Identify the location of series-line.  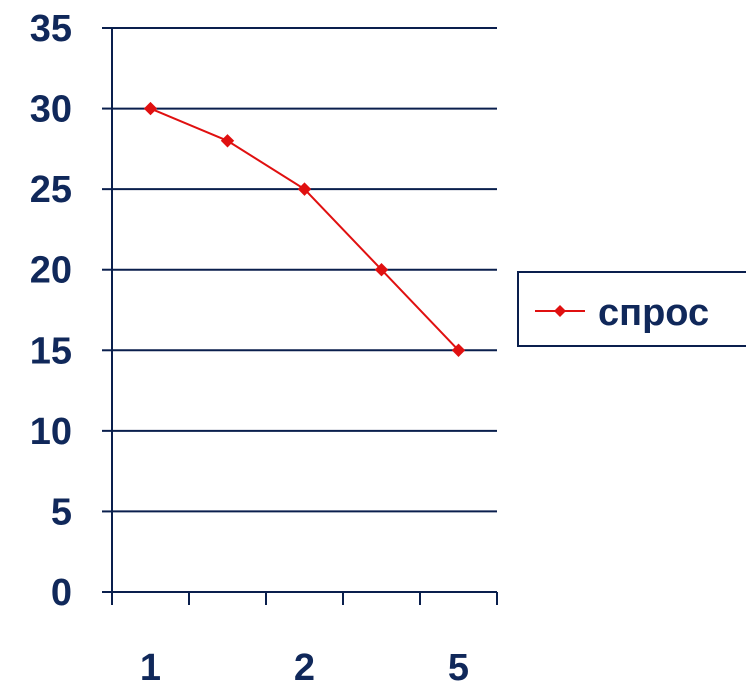
(305, 229).